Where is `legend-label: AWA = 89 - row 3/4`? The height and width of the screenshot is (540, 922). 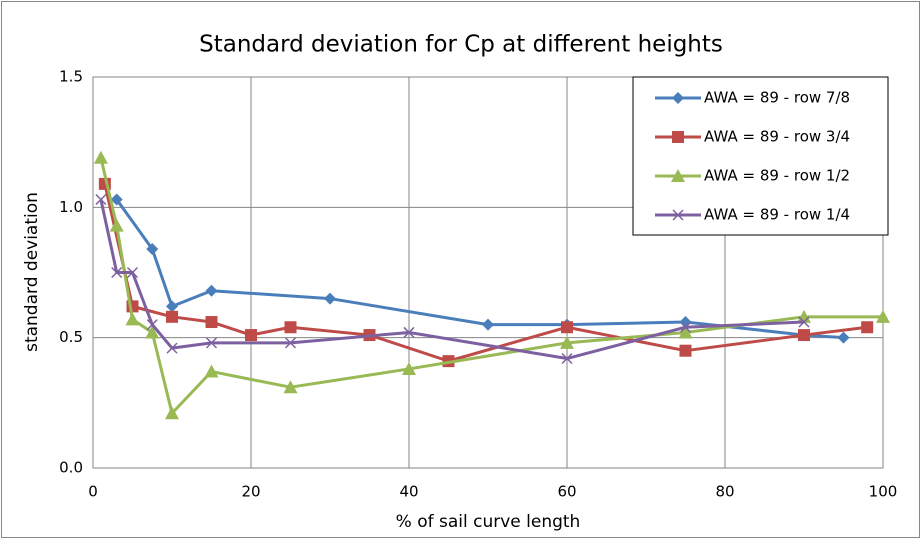 legend-label: AWA = 89 - row 3/4 is located at coordinates (777, 137).